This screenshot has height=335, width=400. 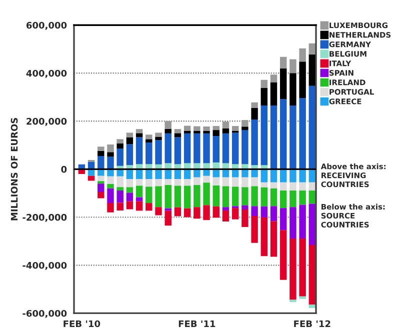 What do you see at coordinates (46, 26) in the screenshot?
I see `y-tick-label: 600,000` at bounding box center [46, 26].